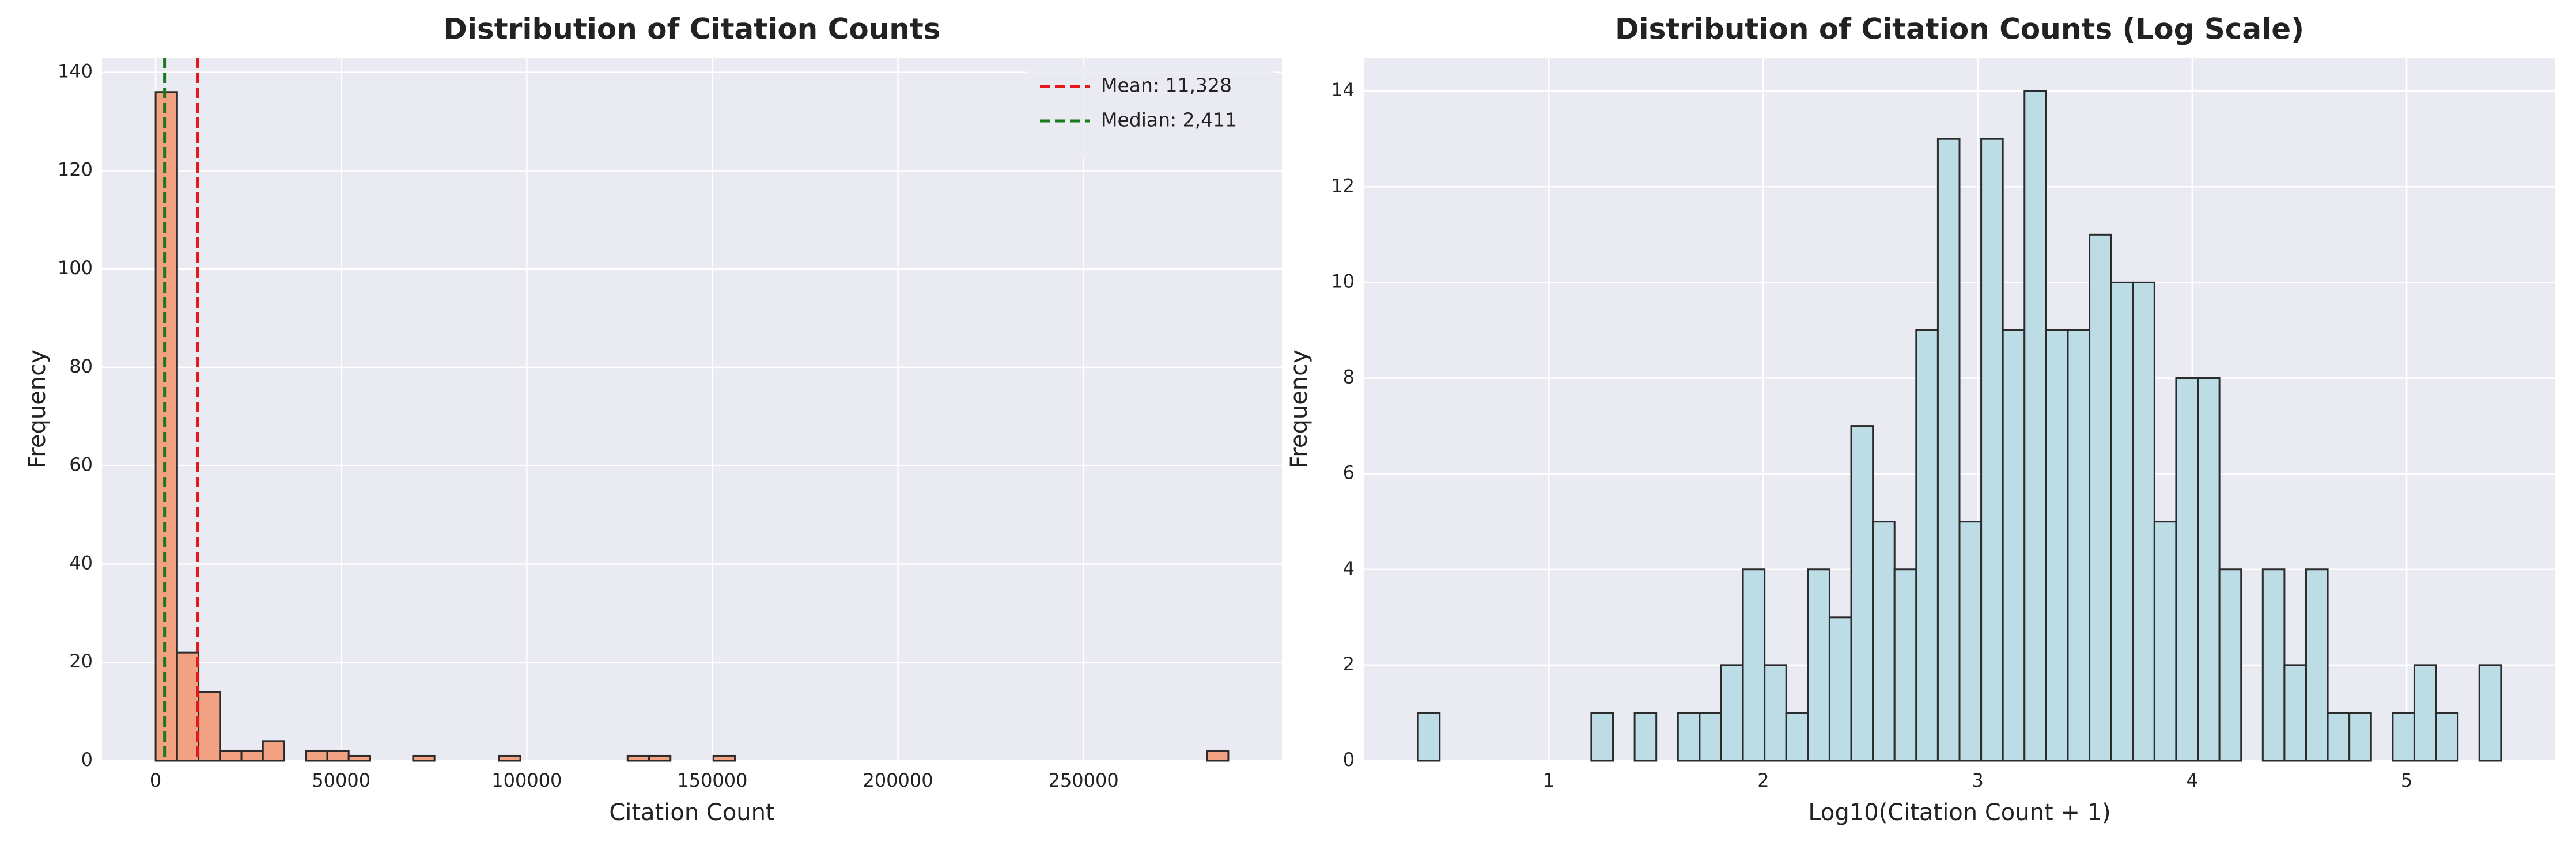 This screenshot has width=2576, height=846. I want to click on y-tick-label: 40, so click(81, 563).